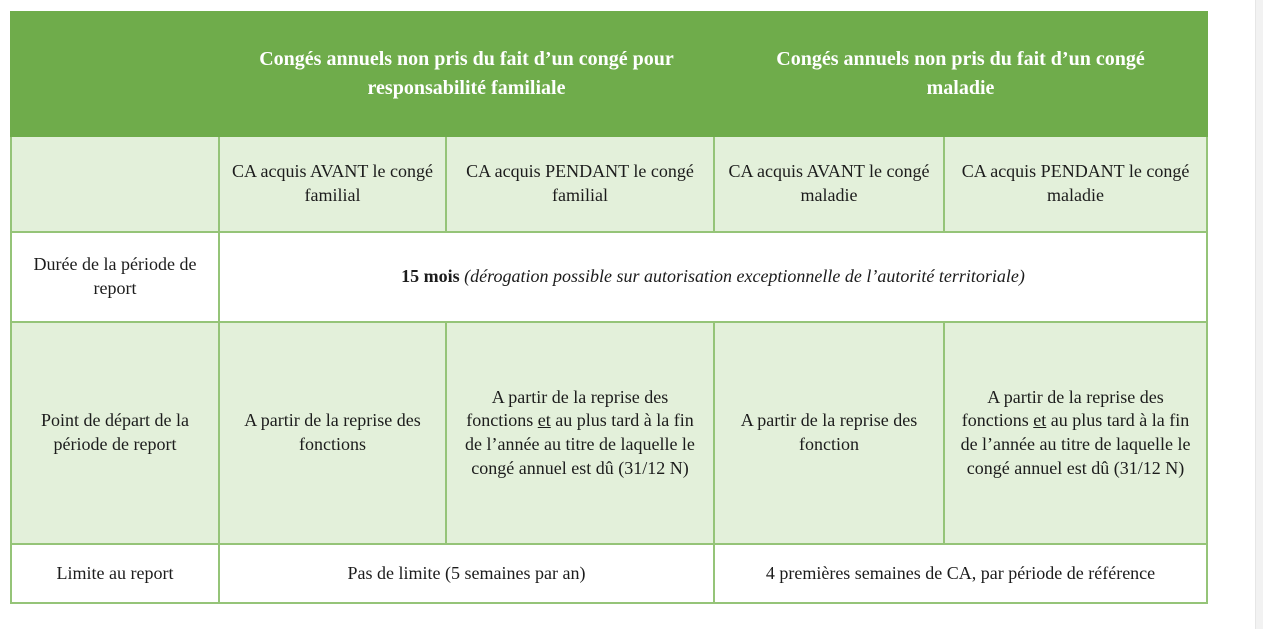  What do you see at coordinates (567, 408) in the screenshot?
I see `pendant-familial-pre: A partir de la reprise des fonctions` at bounding box center [567, 408].